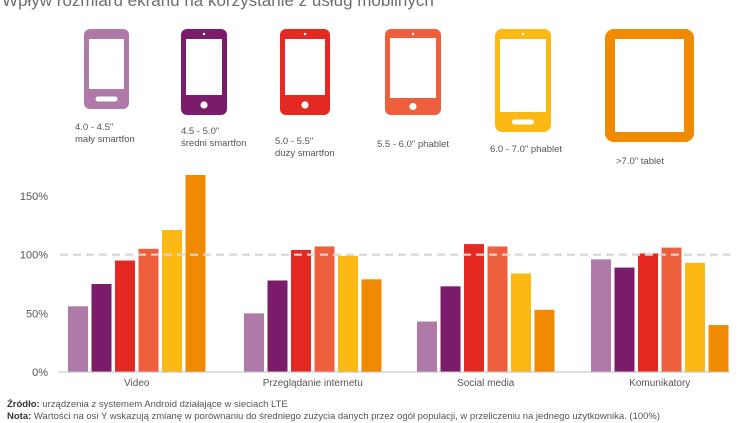  What do you see at coordinates (200, 131) in the screenshot?
I see `device-size: 4.5 - 5.0"` at bounding box center [200, 131].